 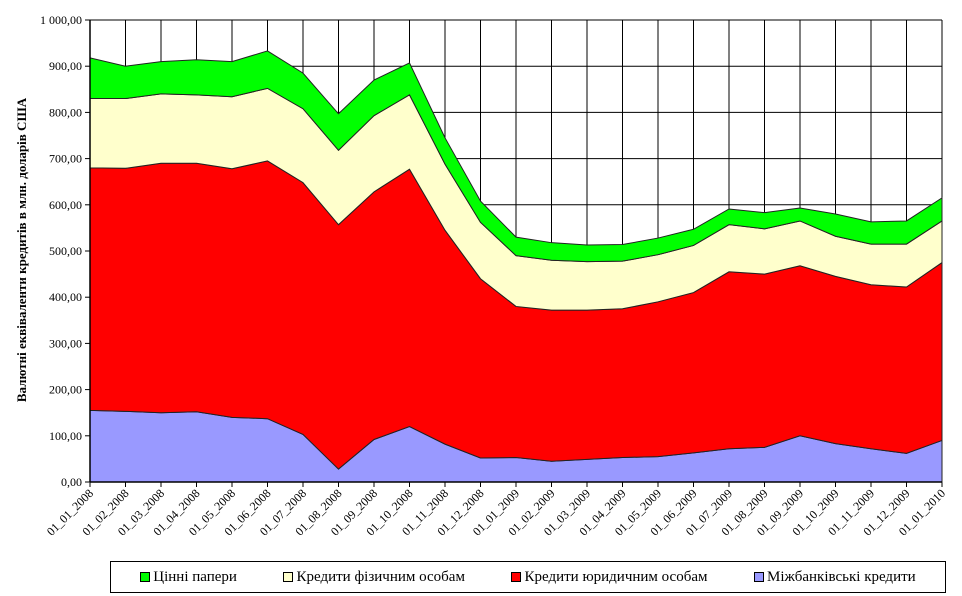 I want to click on y-tick-label: 800,00, so click(x=65, y=112).